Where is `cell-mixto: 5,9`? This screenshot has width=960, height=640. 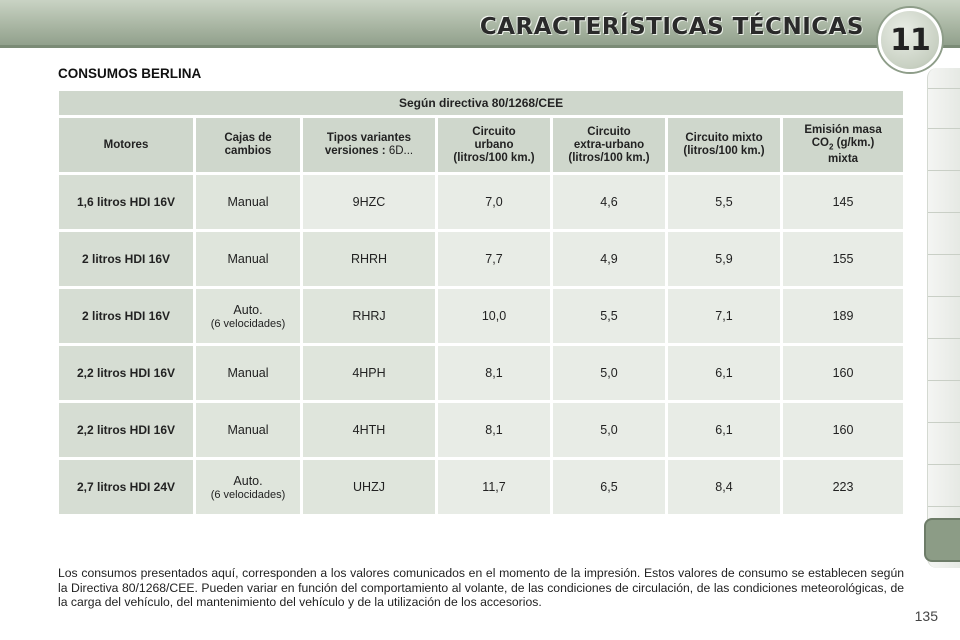 cell-mixto: 5,9 is located at coordinates (724, 259).